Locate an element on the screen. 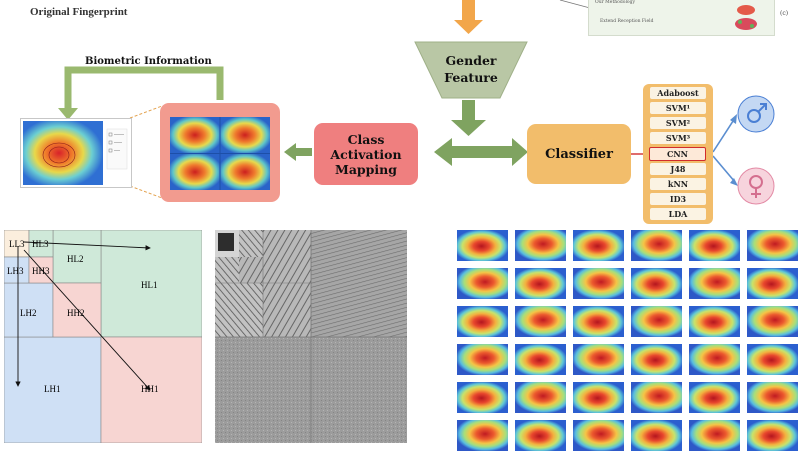 The image size is (808, 455). snippet-line1: Our Methodology is located at coordinates (615, 2).